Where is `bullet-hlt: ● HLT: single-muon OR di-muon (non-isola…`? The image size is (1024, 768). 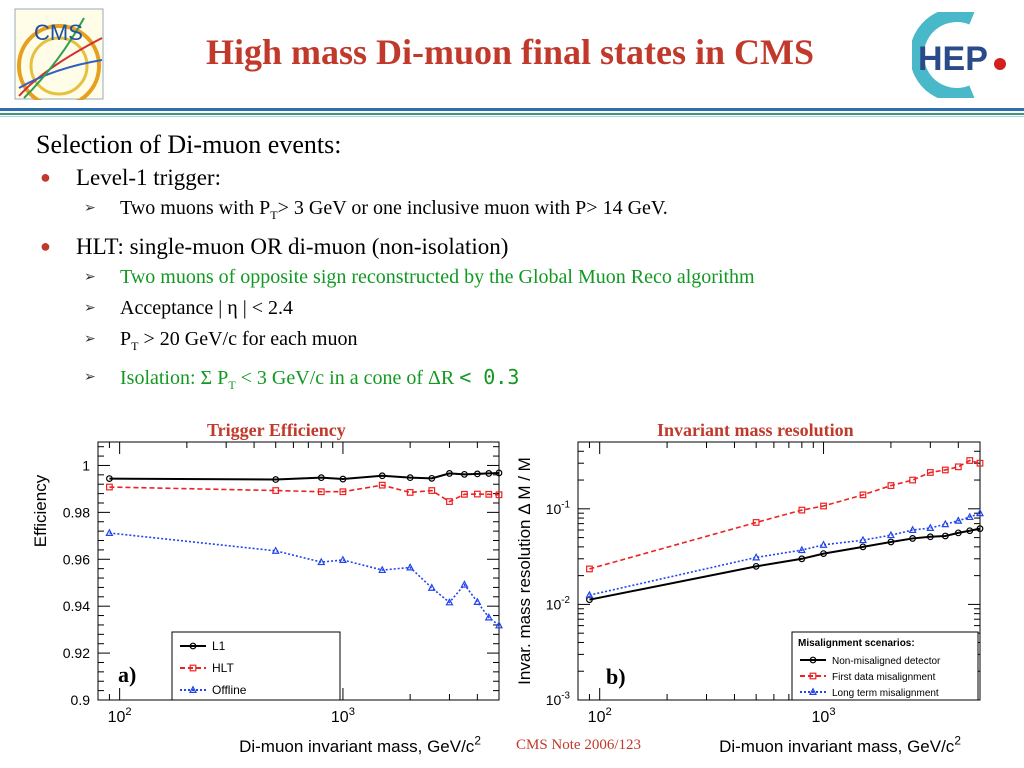 bullet-hlt: ● HLT: single-muon OR di-muon (non-isola… is located at coordinates (526, 246).